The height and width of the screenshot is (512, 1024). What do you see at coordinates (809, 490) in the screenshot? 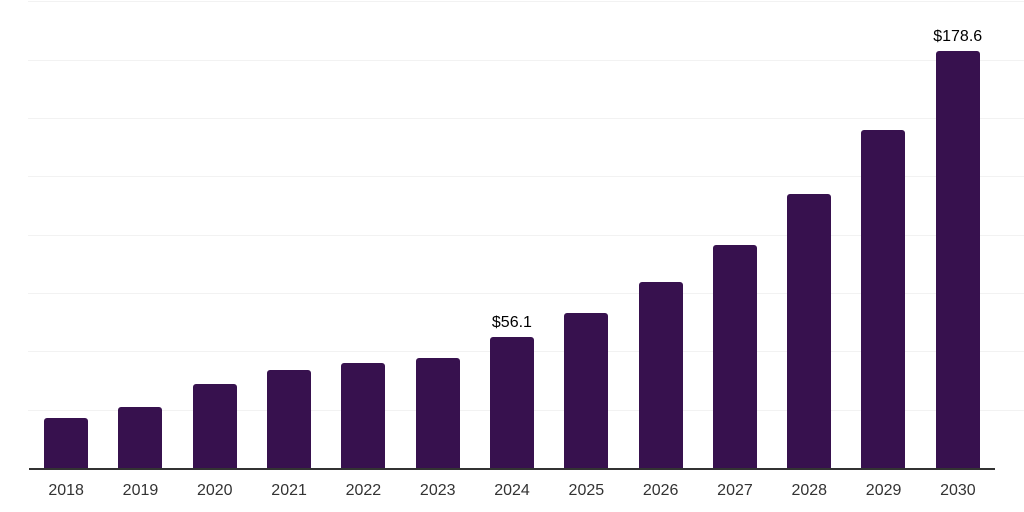
I see `x-tick-label: 2028` at bounding box center [809, 490].